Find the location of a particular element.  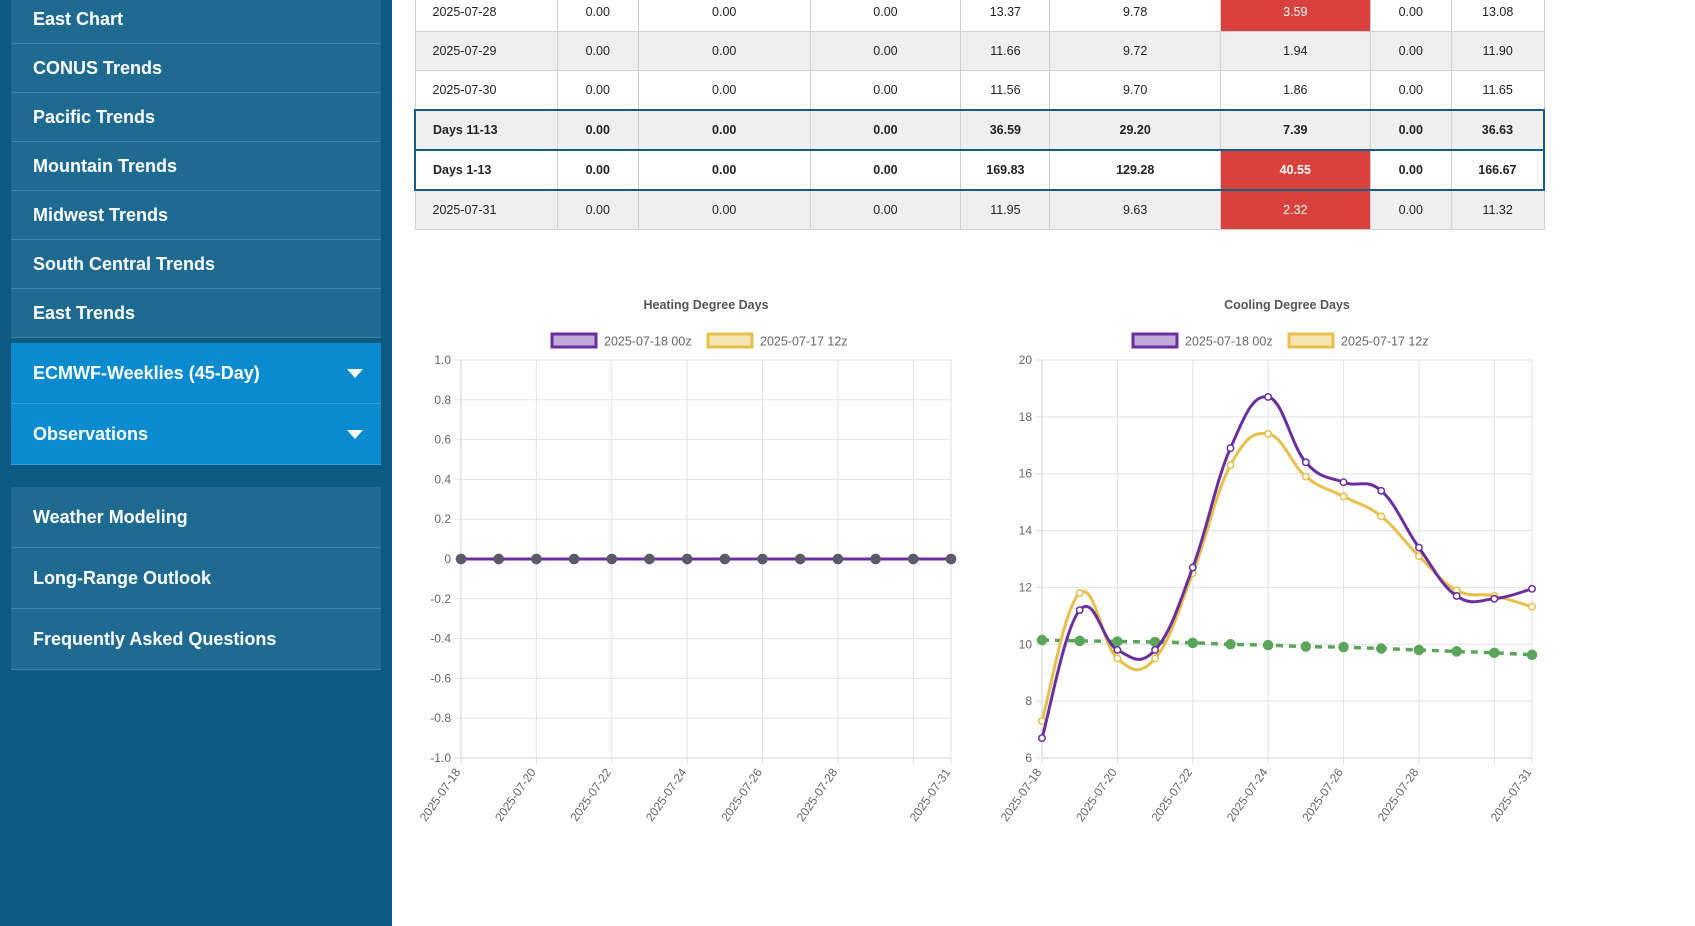

sidebar-dropdown-ecmwf-weeklies-45-day: ECMWF-Weeklies (45-Day) is located at coordinates (196, 373).